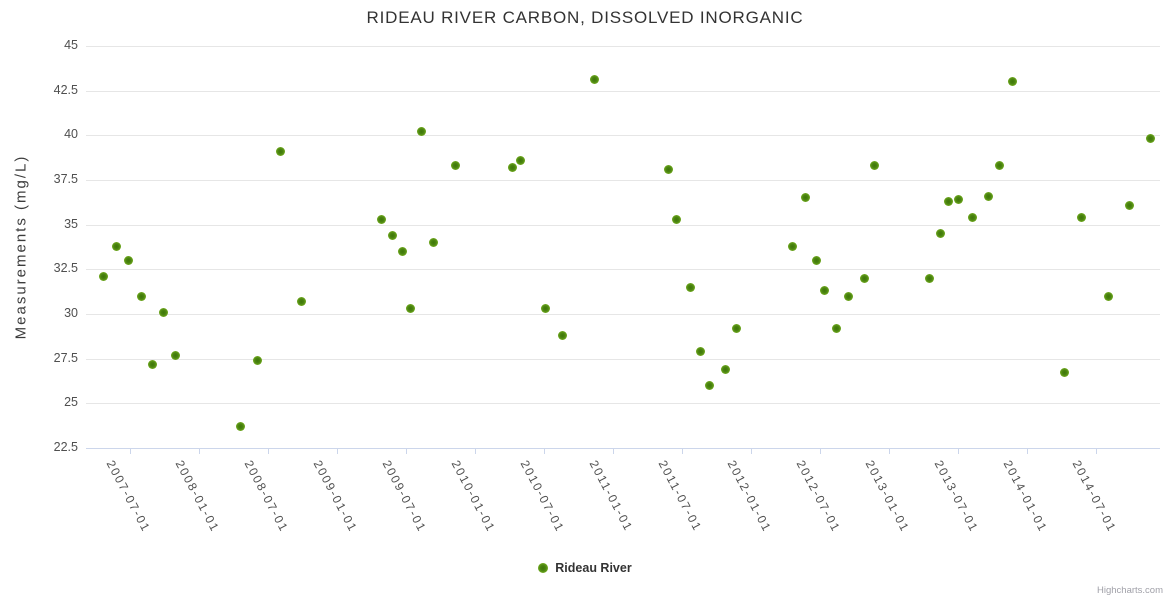 Image resolution: width=1170 pixels, height=600 pixels. What do you see at coordinates (65, 179) in the screenshot?
I see `y-tick-label: 37.5` at bounding box center [65, 179].